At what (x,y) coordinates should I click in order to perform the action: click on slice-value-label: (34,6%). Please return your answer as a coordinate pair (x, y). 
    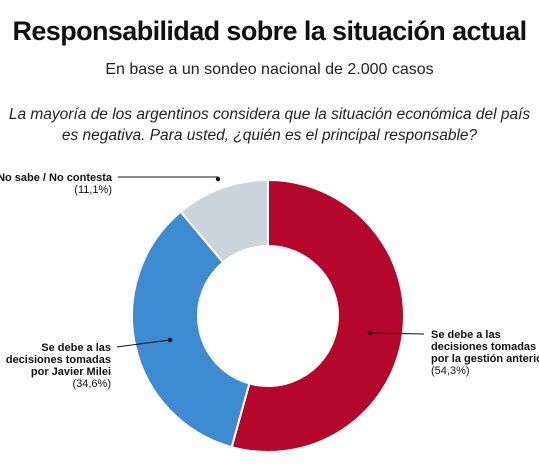
    Looking at the image, I should click on (91, 384).